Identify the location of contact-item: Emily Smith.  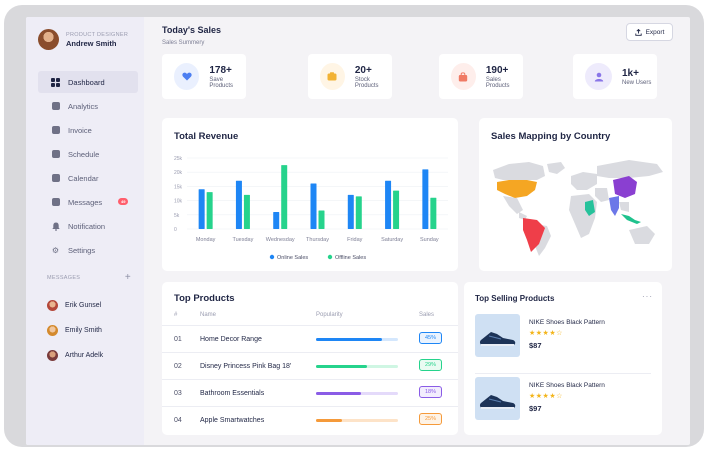
(75, 330).